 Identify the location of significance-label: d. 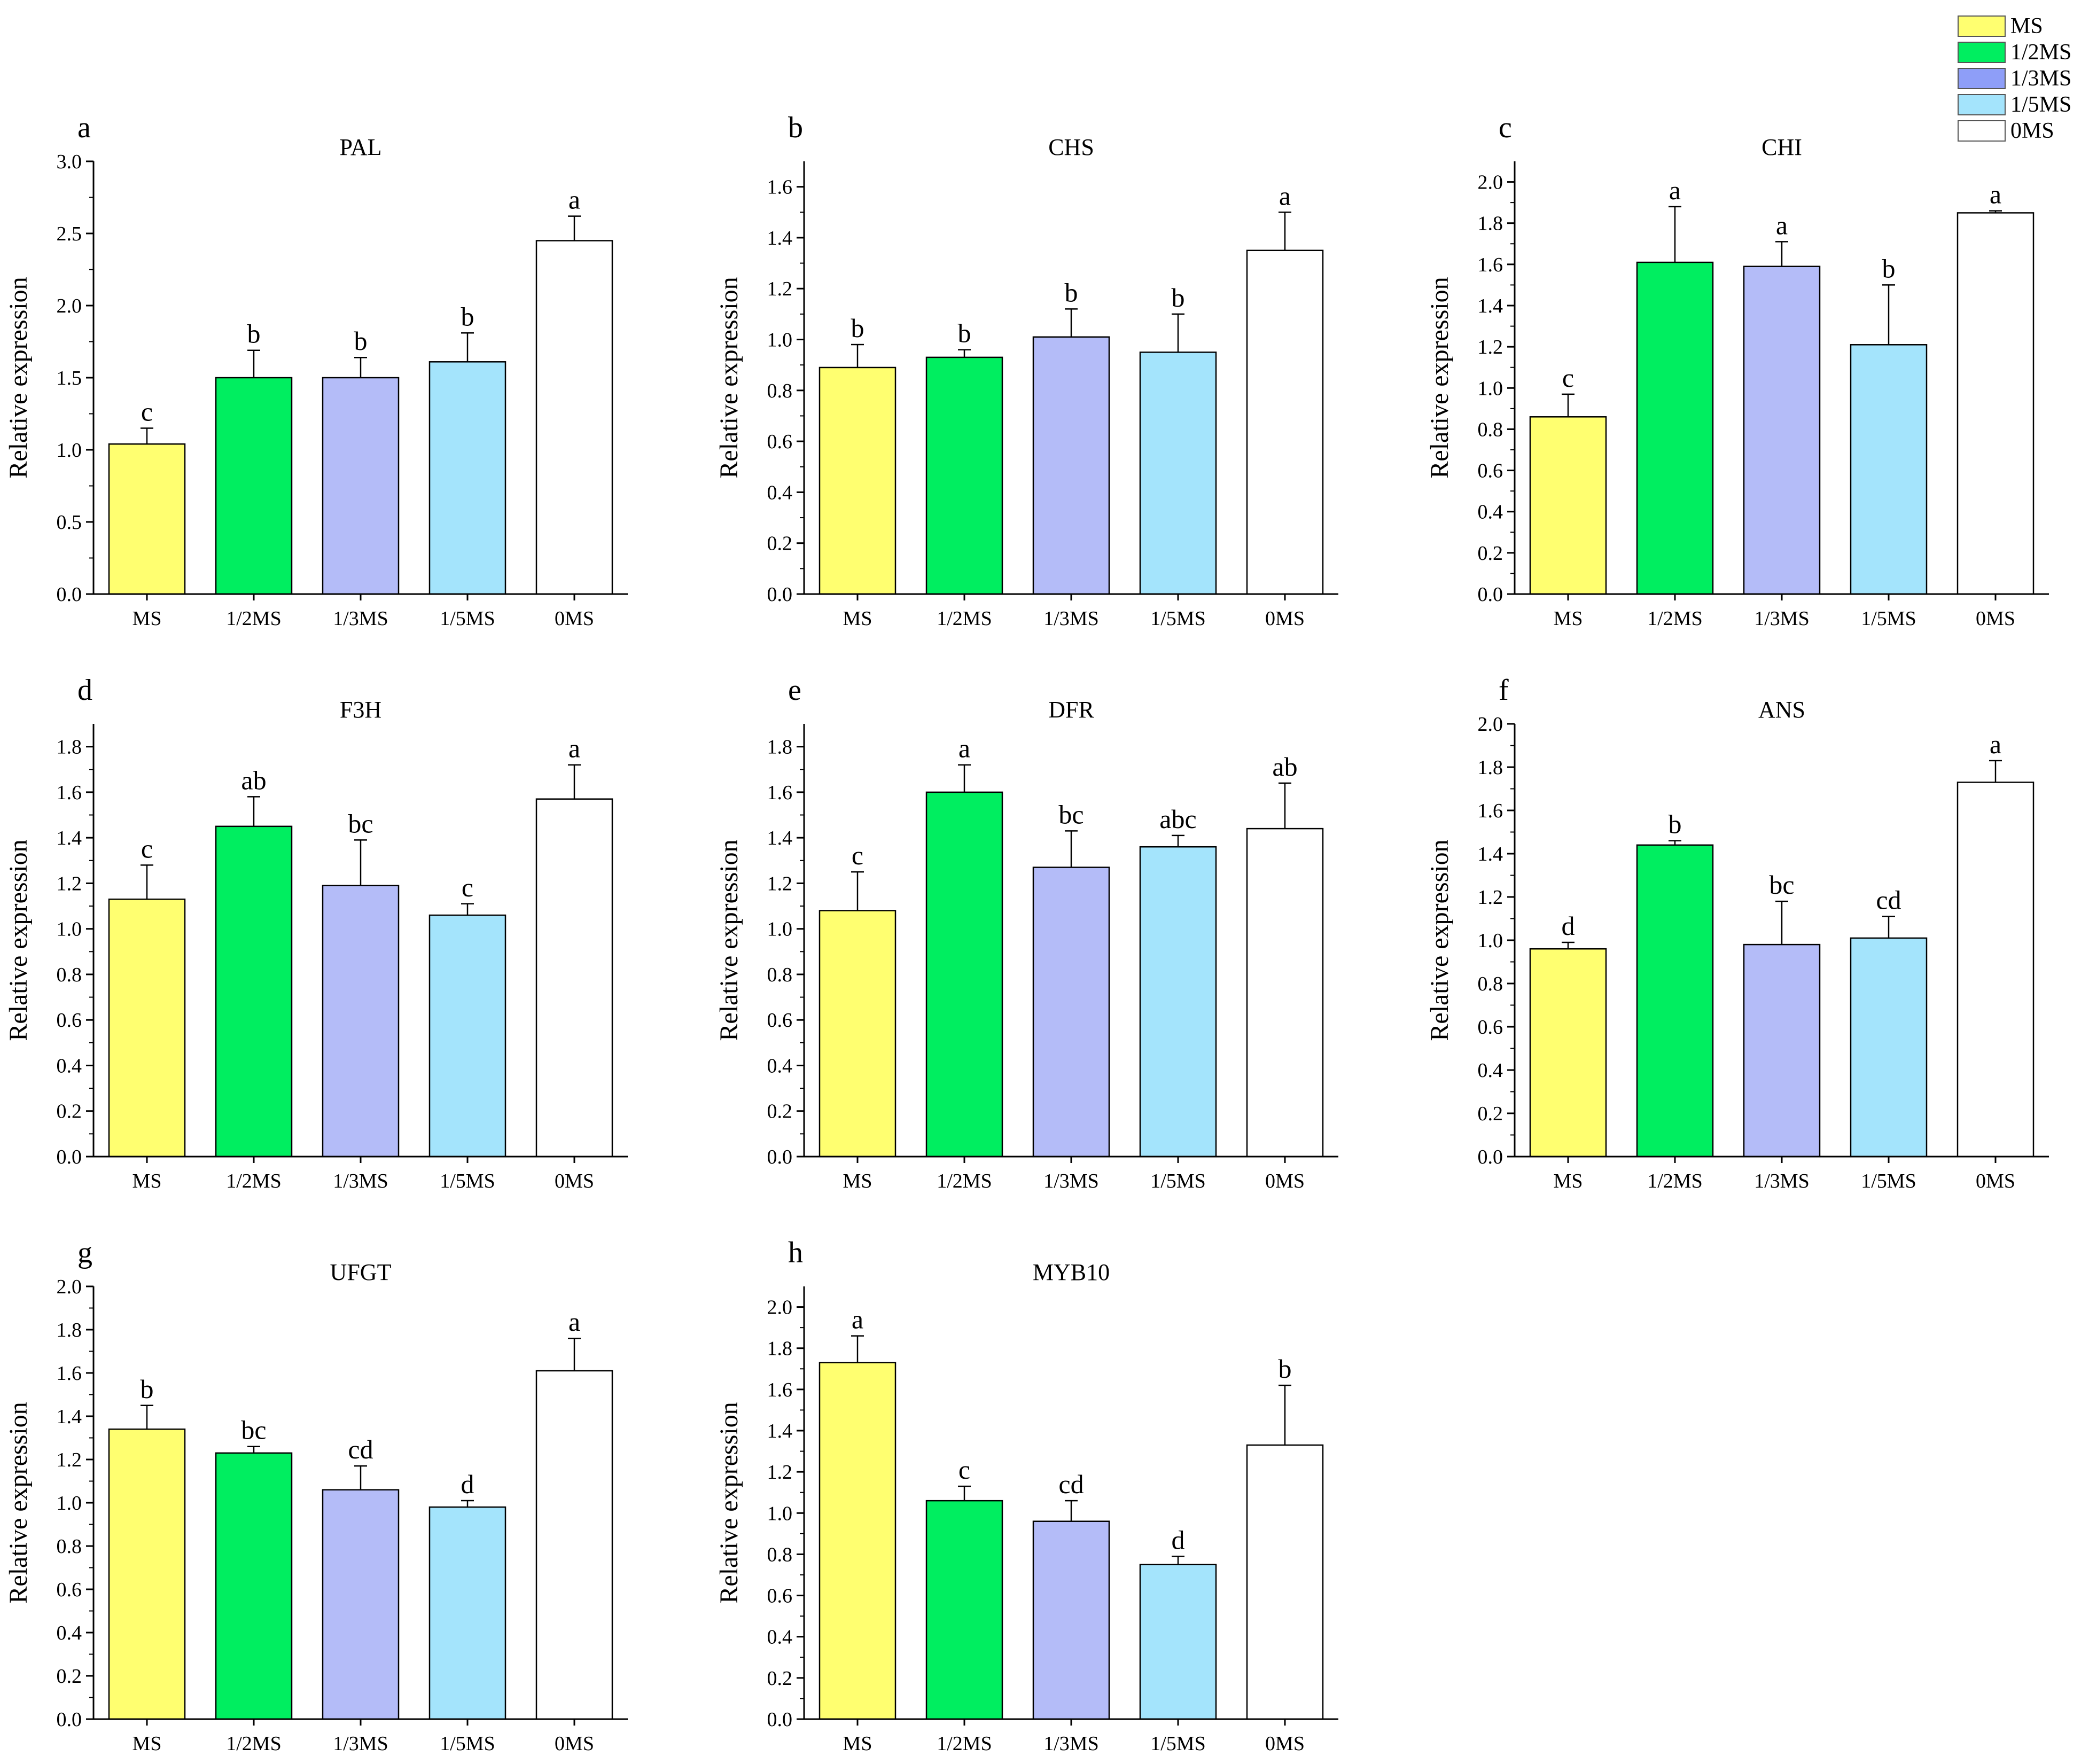
(1568, 926).